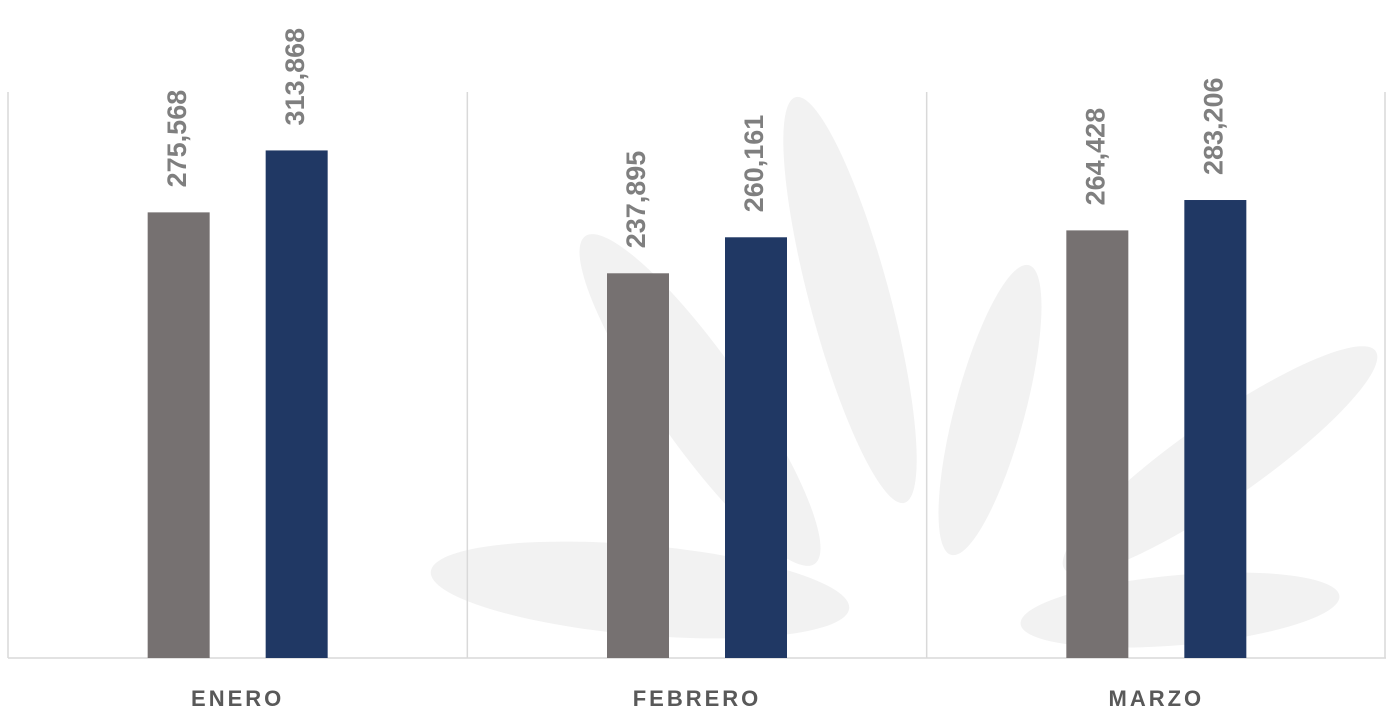  Describe the element at coordinates (636, 200) in the screenshot. I see `value-label: 237,895` at that location.